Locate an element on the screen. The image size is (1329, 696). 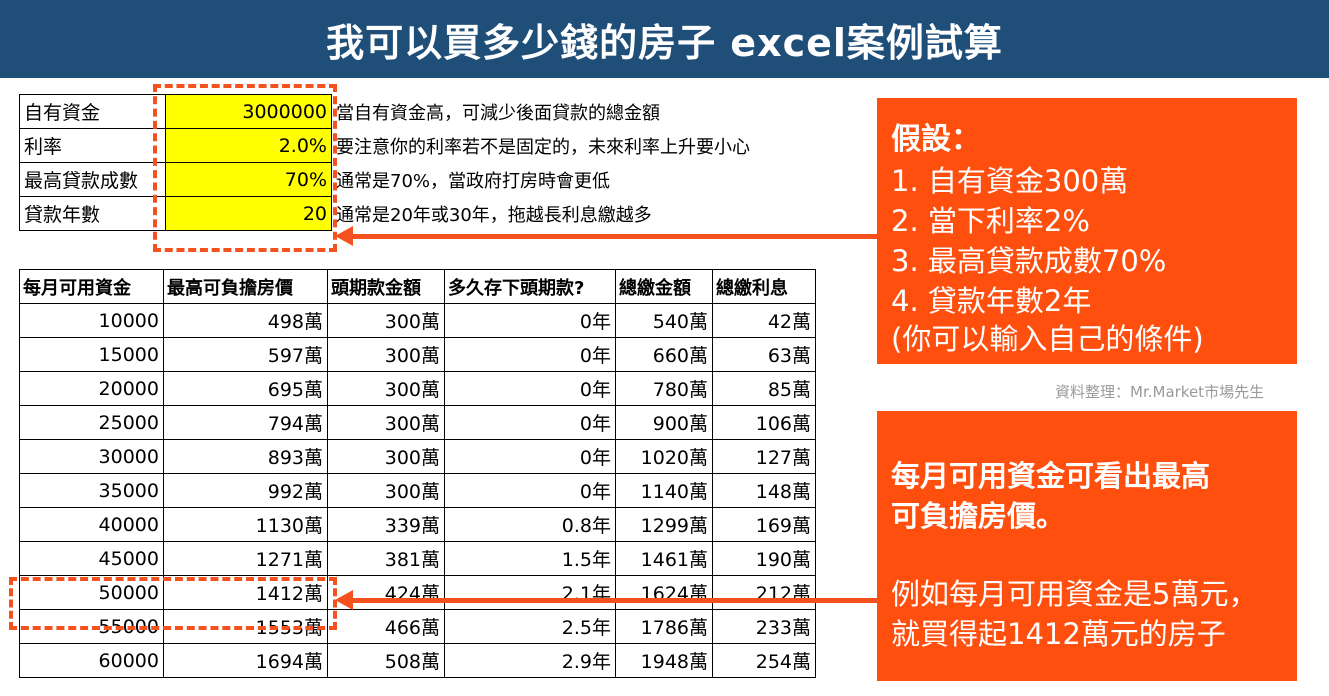
table-cell: 35000 is located at coordinates (91, 490).